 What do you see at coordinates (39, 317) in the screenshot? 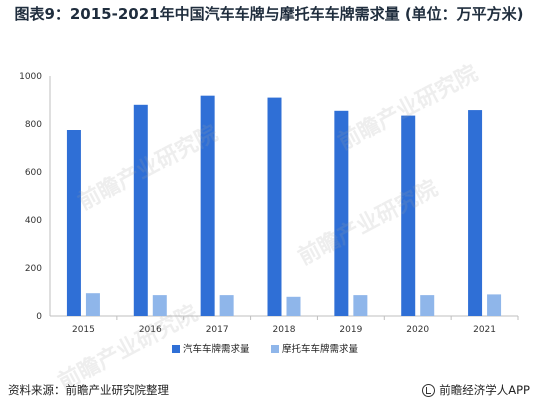
I see `y-tick-label: 0` at bounding box center [39, 317].